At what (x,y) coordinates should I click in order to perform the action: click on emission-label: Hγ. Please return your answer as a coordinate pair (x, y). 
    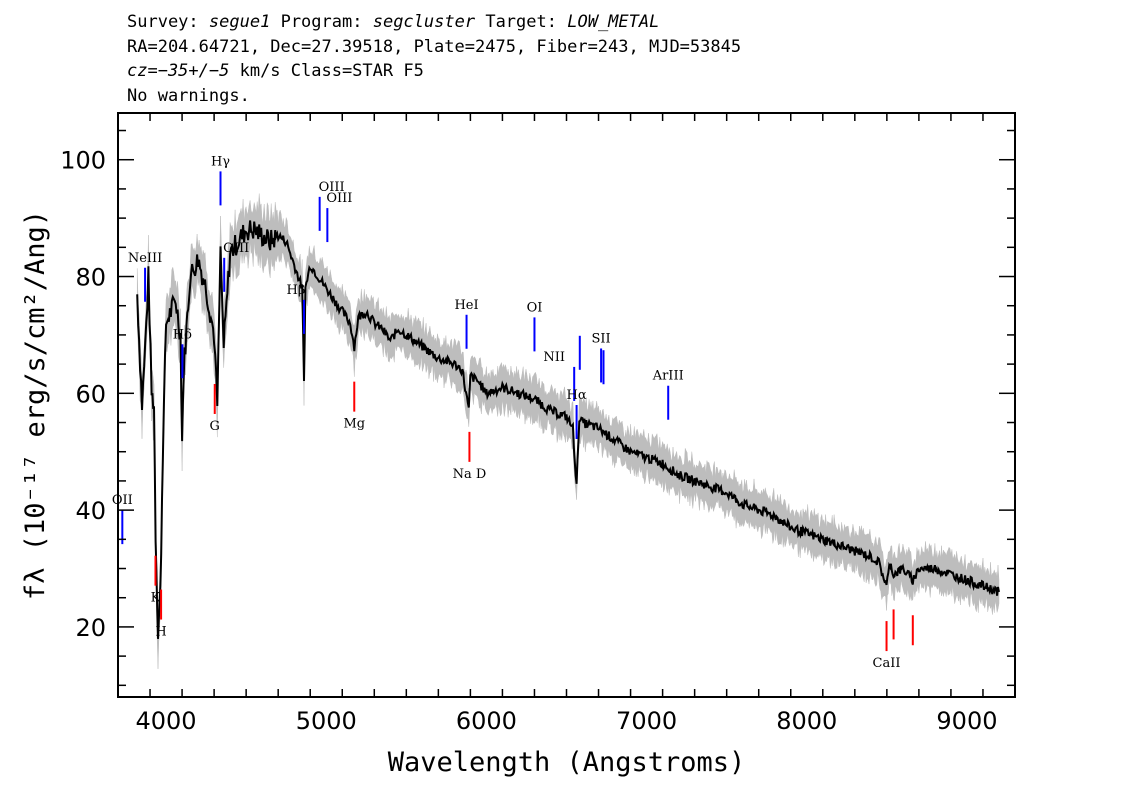
    Looking at the image, I should click on (220, 161).